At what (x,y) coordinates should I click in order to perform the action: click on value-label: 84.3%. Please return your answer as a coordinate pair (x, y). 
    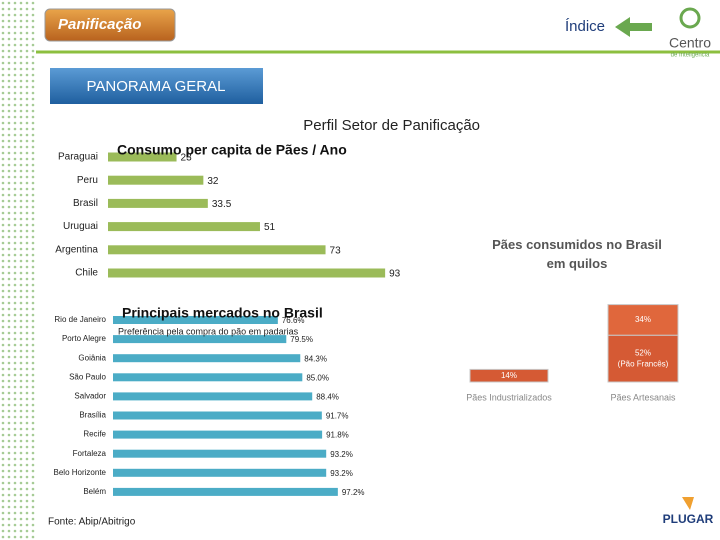
    Looking at the image, I should click on (315, 358).